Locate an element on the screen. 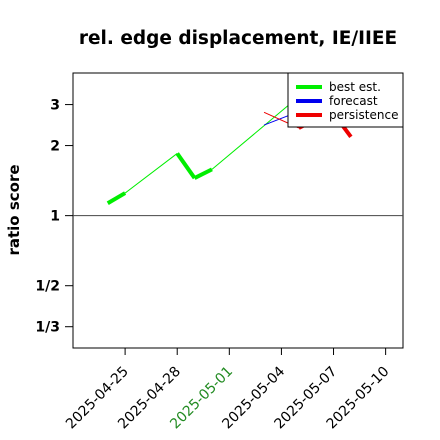 This screenshot has height=440, width=440. series-best-est is located at coordinates (211, 143).